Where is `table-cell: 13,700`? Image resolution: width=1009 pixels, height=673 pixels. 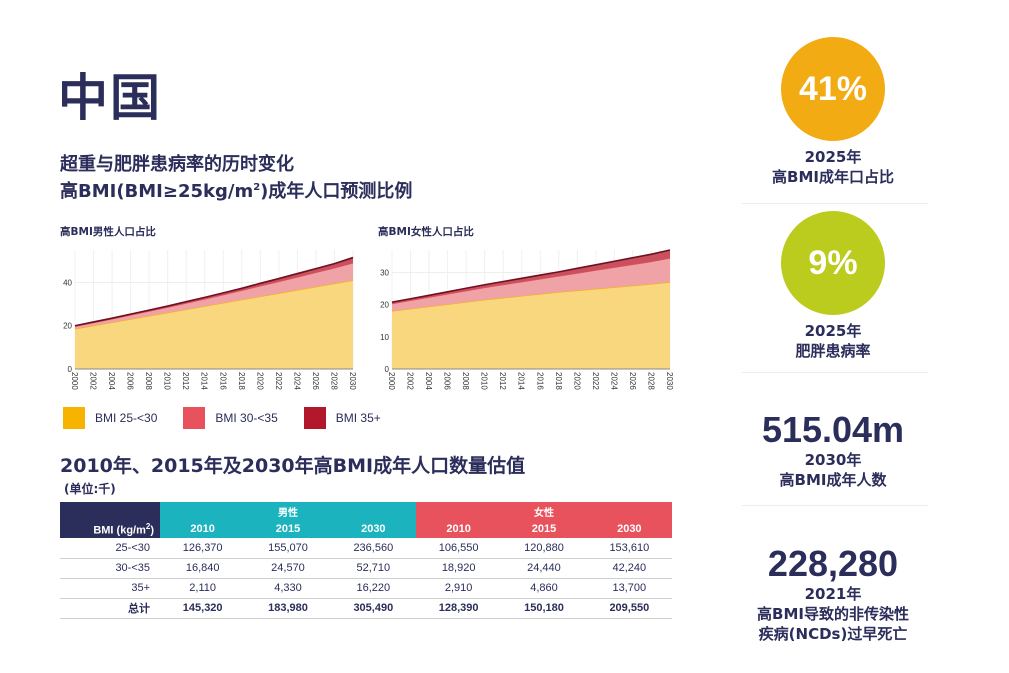
table-cell: 13,700 is located at coordinates (629, 588).